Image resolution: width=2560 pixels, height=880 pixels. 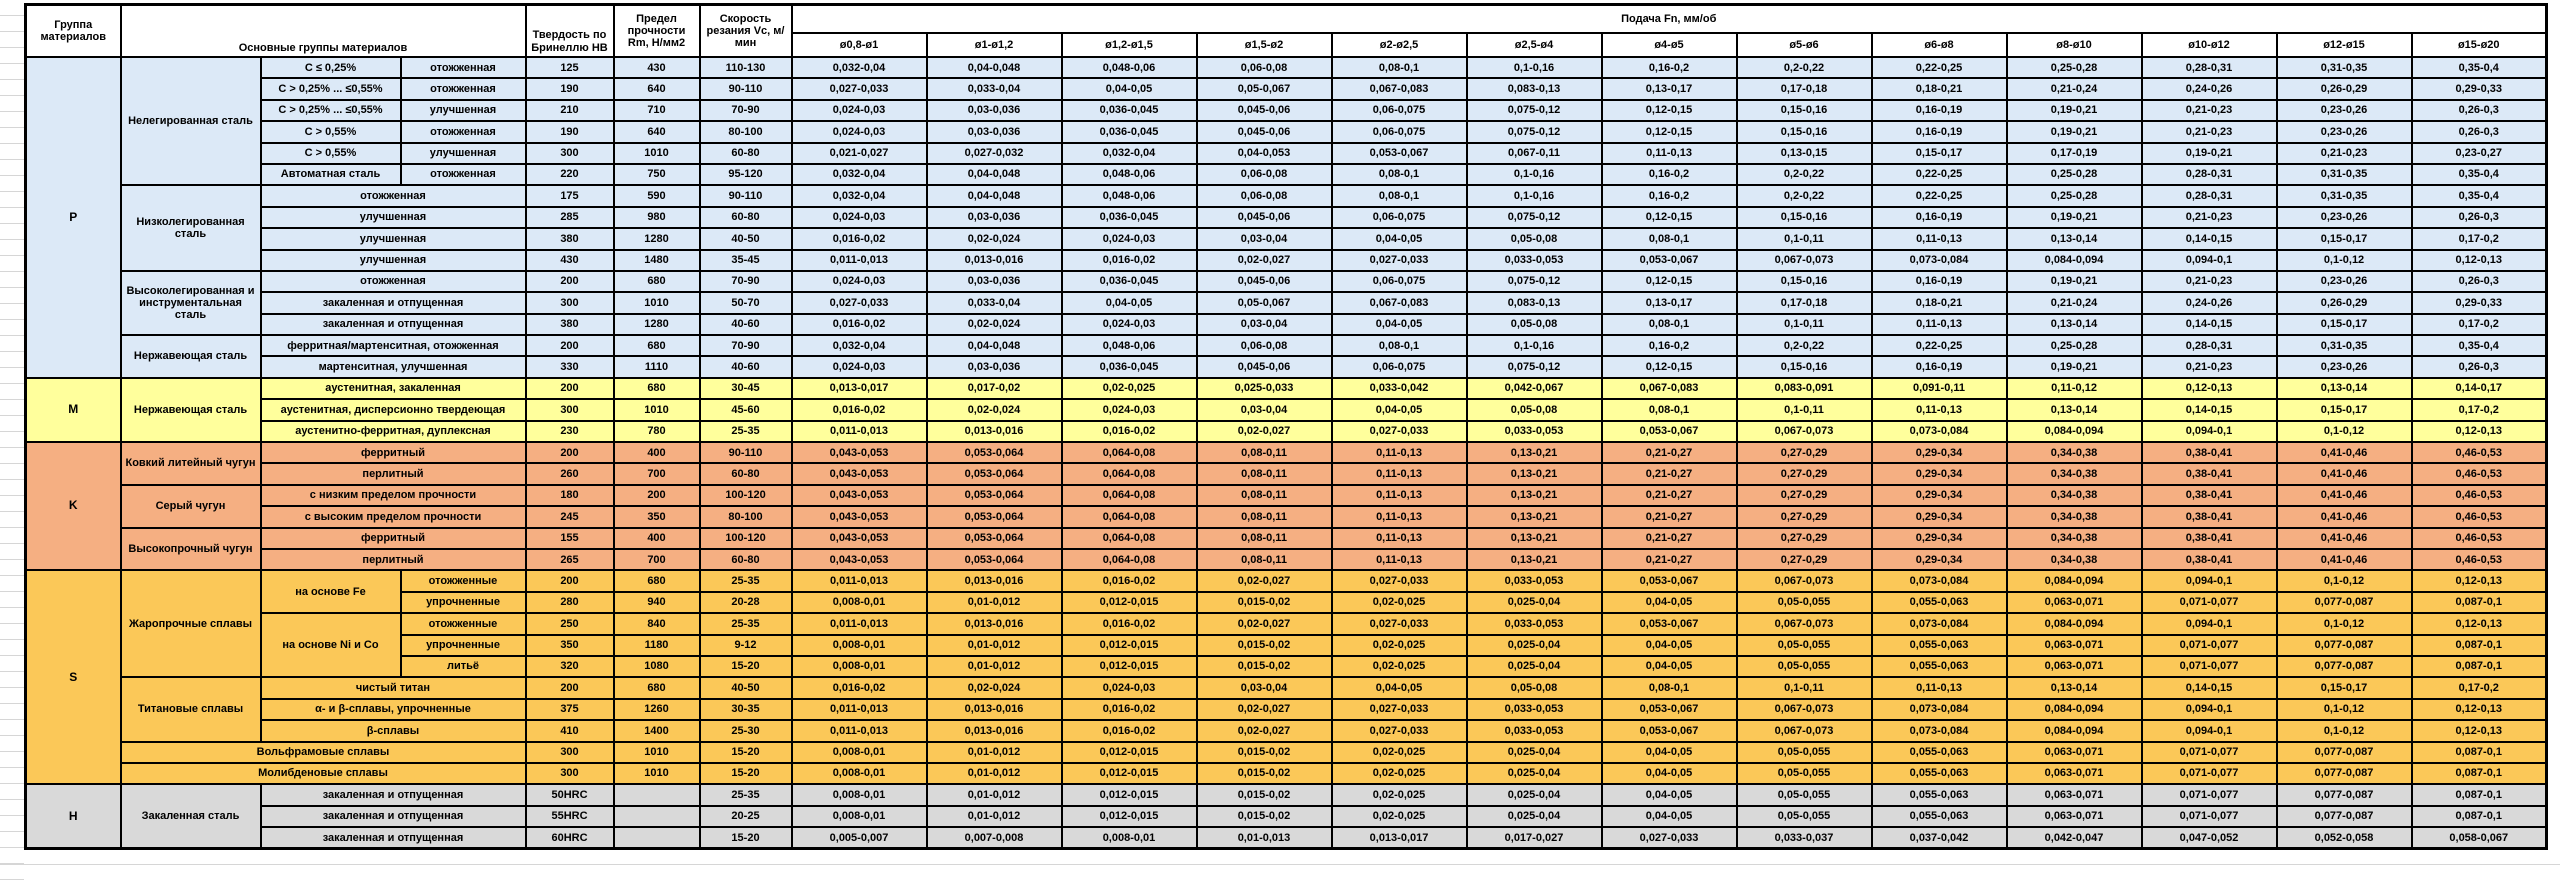 What do you see at coordinates (190, 410) in the screenshot?
I see `material-label-cell: Нержавеющая сталь` at bounding box center [190, 410].